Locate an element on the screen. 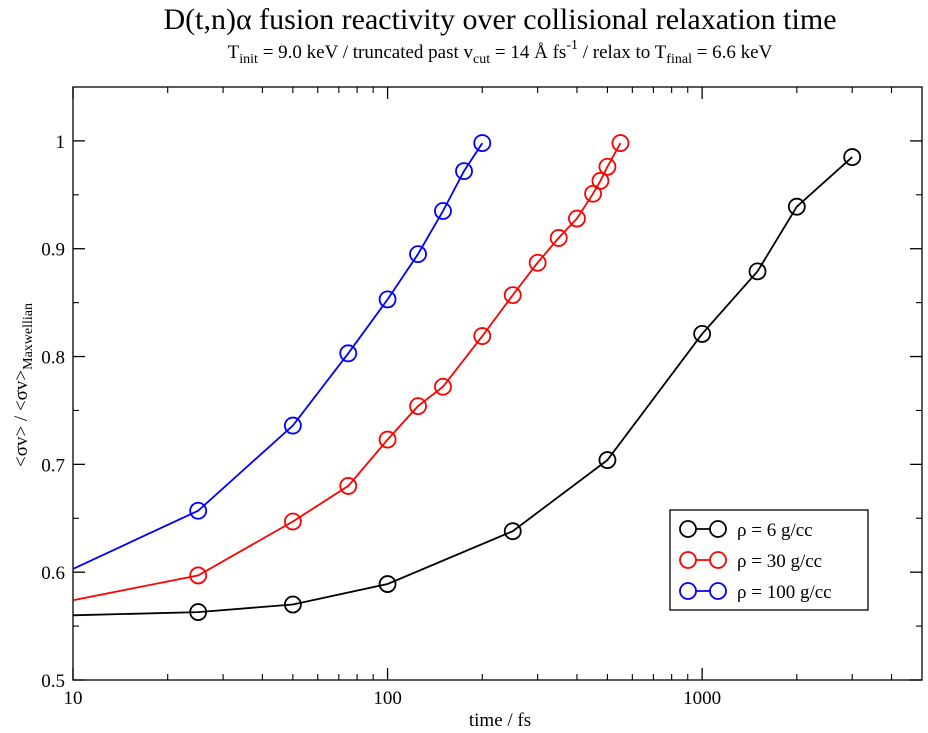 Image resolution: width=928 pixels, height=733 pixels. y-tick-label: 1 is located at coordinates (61, 142).